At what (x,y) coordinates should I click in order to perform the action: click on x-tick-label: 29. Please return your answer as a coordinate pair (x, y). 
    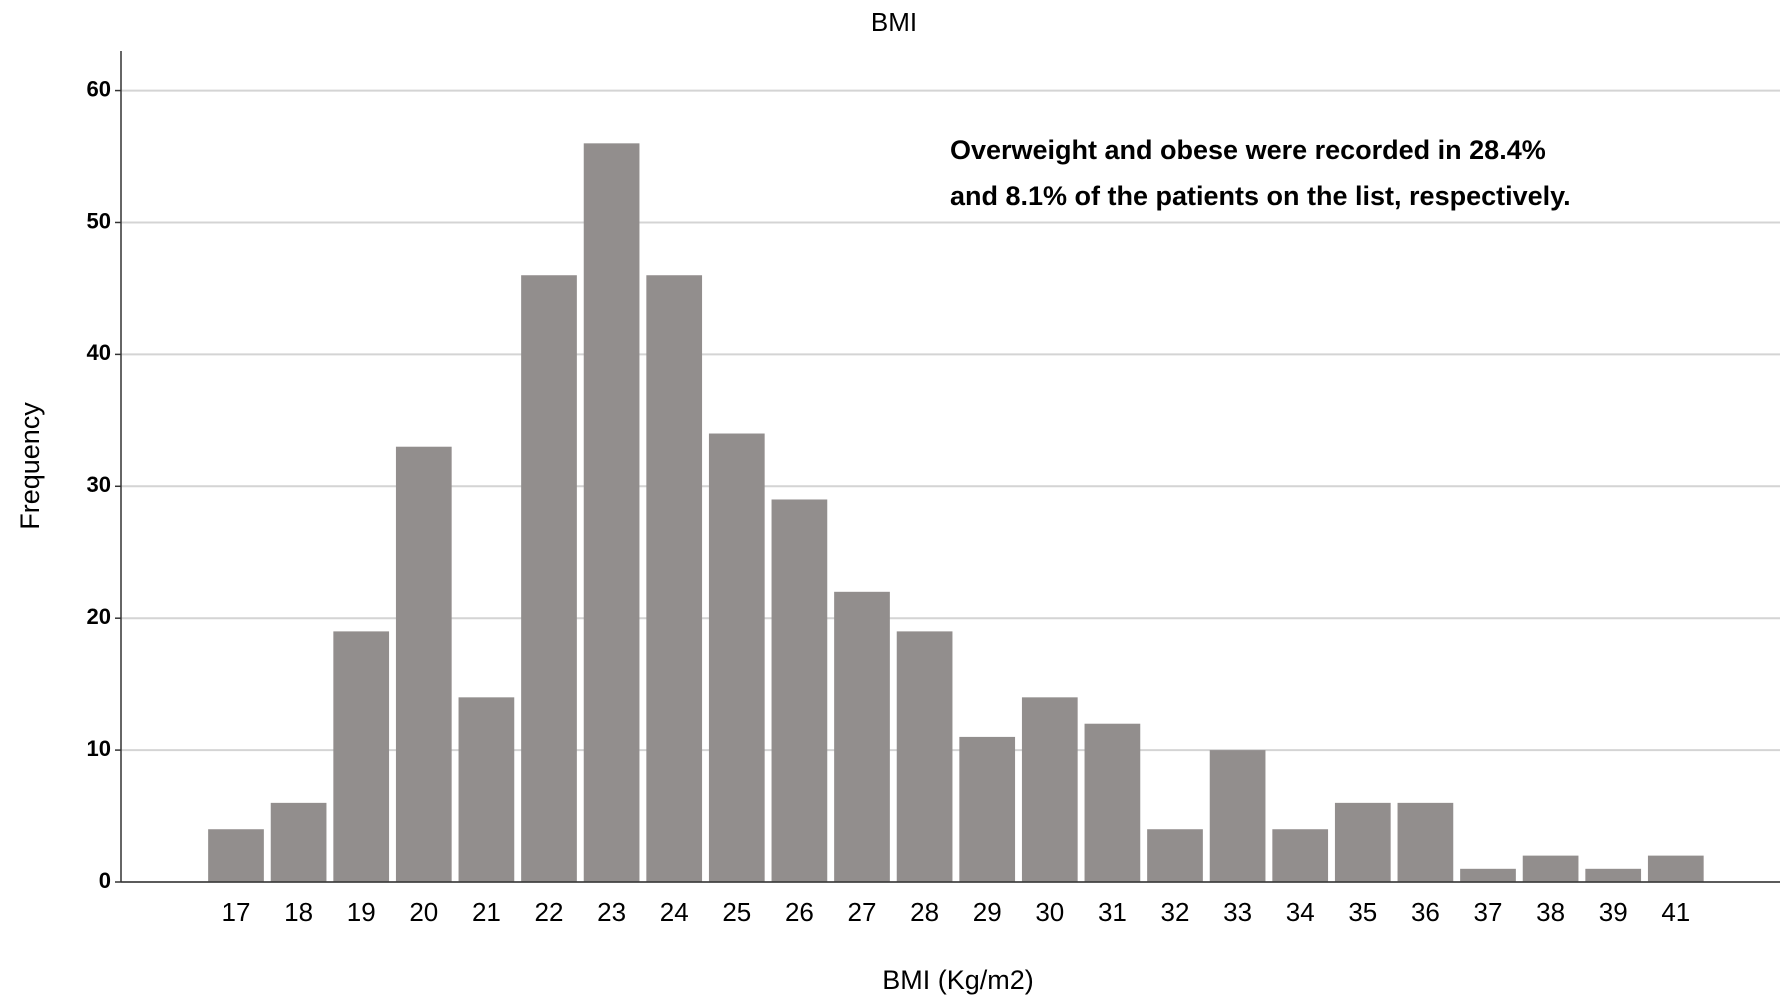
    Looking at the image, I should click on (987, 912).